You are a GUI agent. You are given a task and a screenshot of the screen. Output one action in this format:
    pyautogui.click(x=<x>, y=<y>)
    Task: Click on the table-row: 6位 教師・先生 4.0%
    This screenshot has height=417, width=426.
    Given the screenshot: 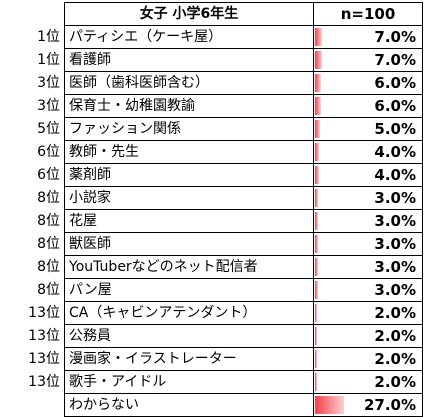 What is the action you would take?
    pyautogui.click(x=211, y=152)
    